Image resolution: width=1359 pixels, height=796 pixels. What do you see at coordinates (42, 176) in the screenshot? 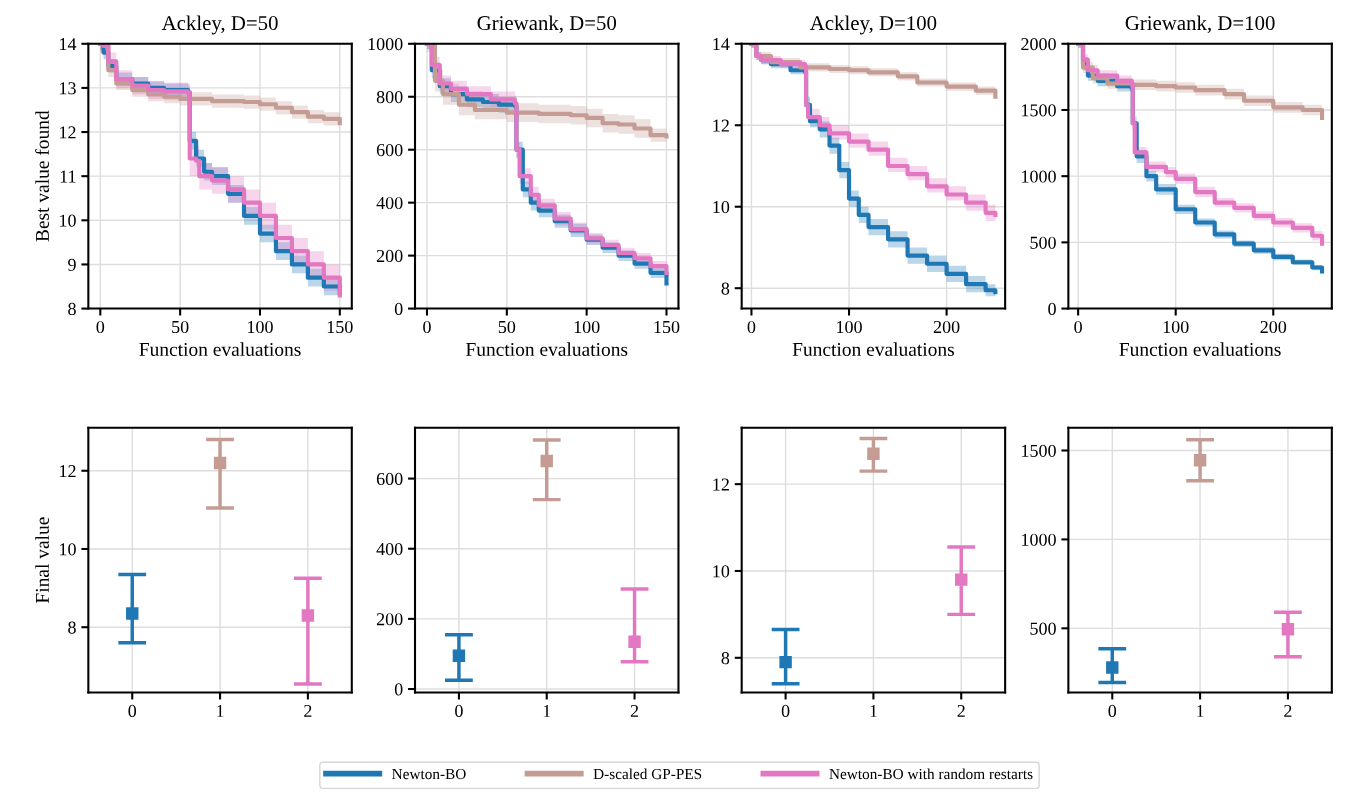
I see `y-axis-title: Best value found` at bounding box center [42, 176].